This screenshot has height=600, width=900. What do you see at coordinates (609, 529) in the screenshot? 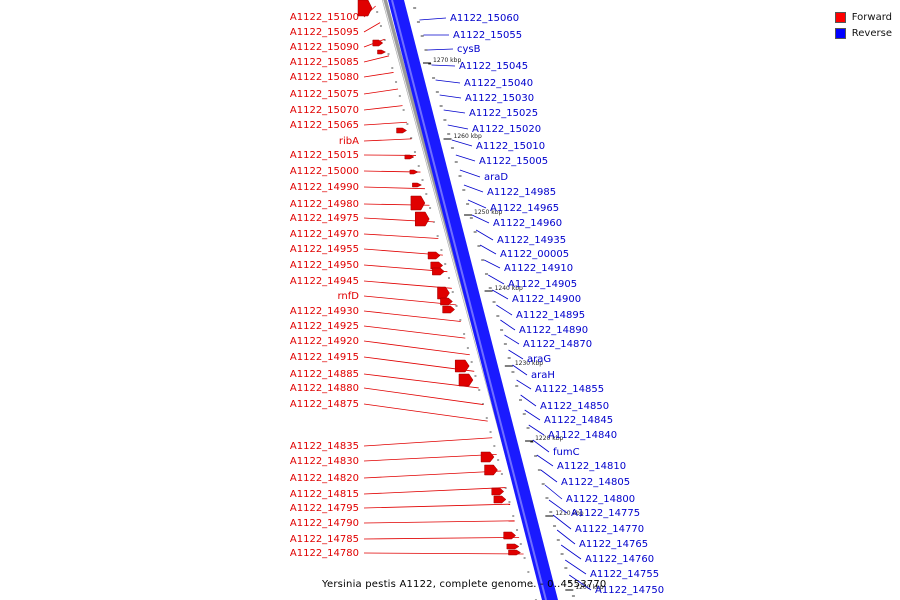
I see `reverse-gene-label: A1122_14770` at bounding box center [609, 529].